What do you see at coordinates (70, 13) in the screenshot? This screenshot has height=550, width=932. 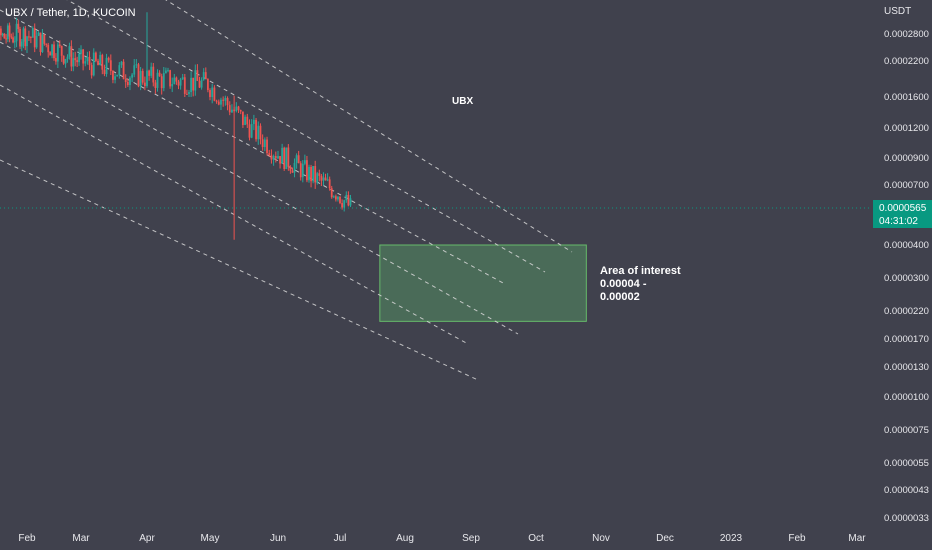 I see `symbol-header: UBX / Tether, 1D, KUCOIN` at bounding box center [70, 13].